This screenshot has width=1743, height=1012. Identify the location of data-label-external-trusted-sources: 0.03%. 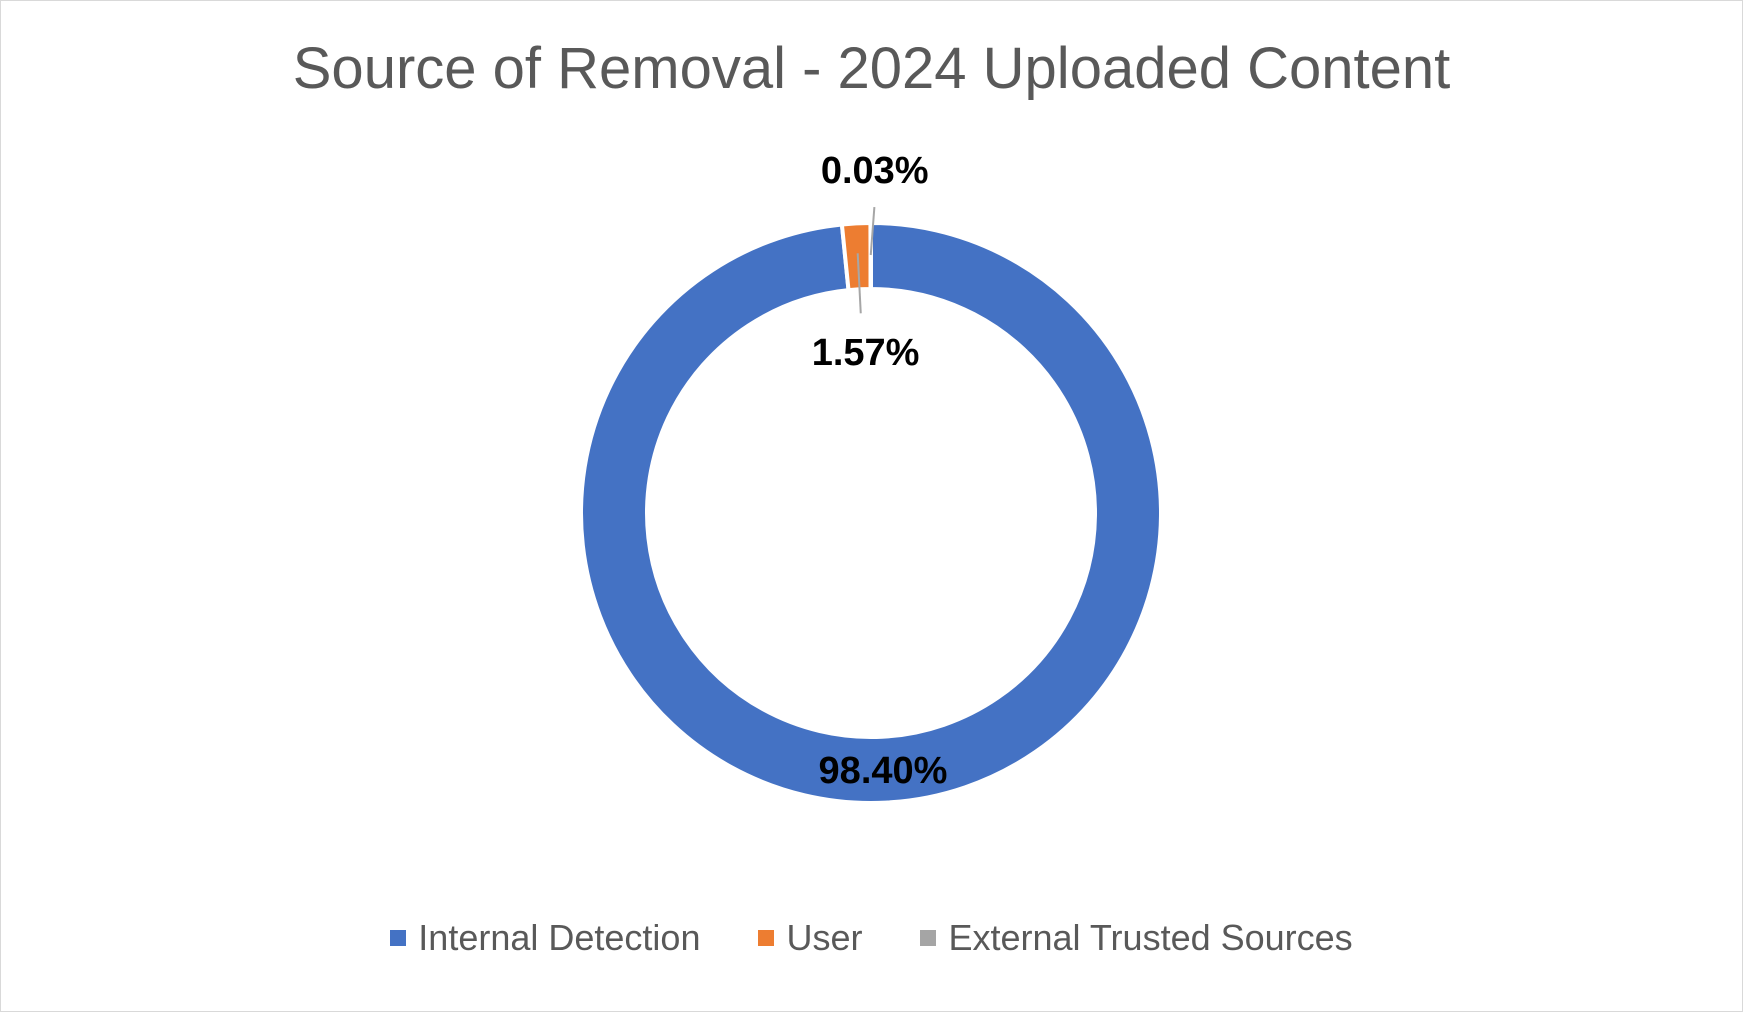
(875, 171).